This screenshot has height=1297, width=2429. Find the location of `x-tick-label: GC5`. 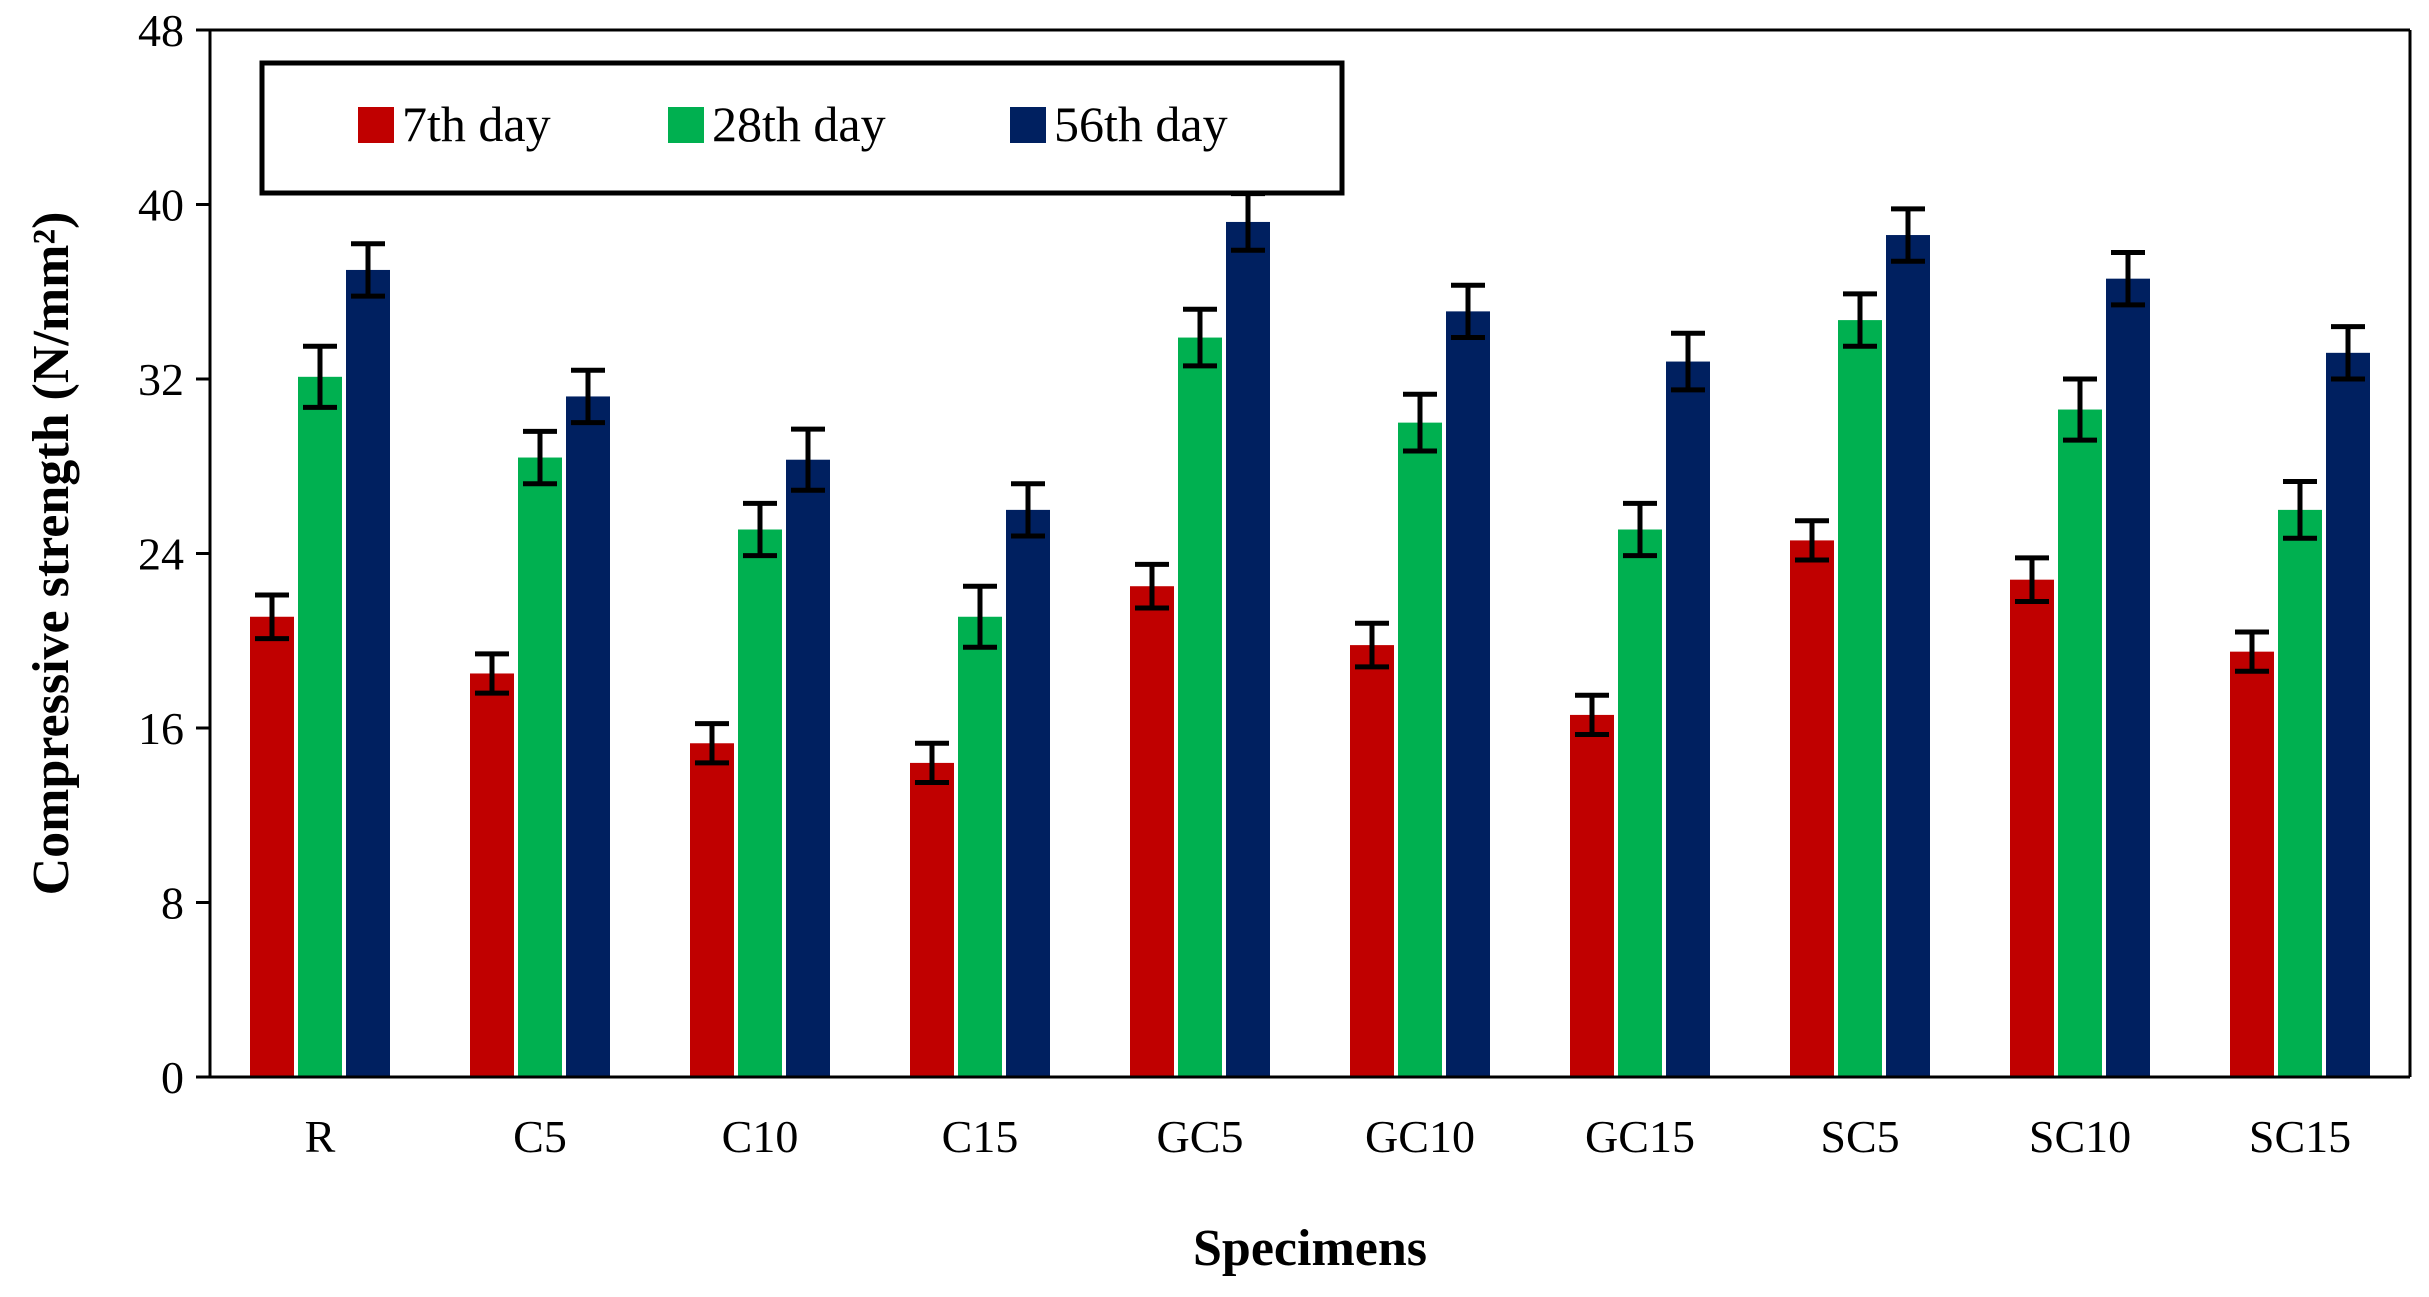

x-tick-label: GC5 is located at coordinates (1200, 1136).